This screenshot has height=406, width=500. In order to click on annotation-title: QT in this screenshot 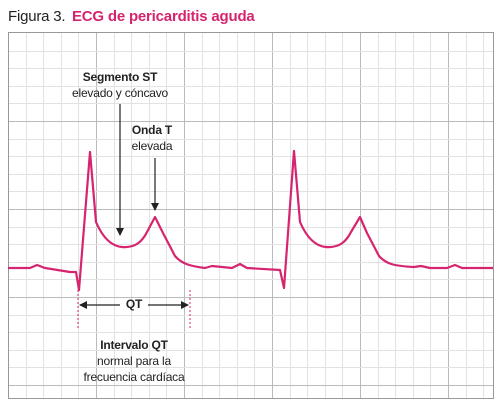, I will do `click(134, 304)`.